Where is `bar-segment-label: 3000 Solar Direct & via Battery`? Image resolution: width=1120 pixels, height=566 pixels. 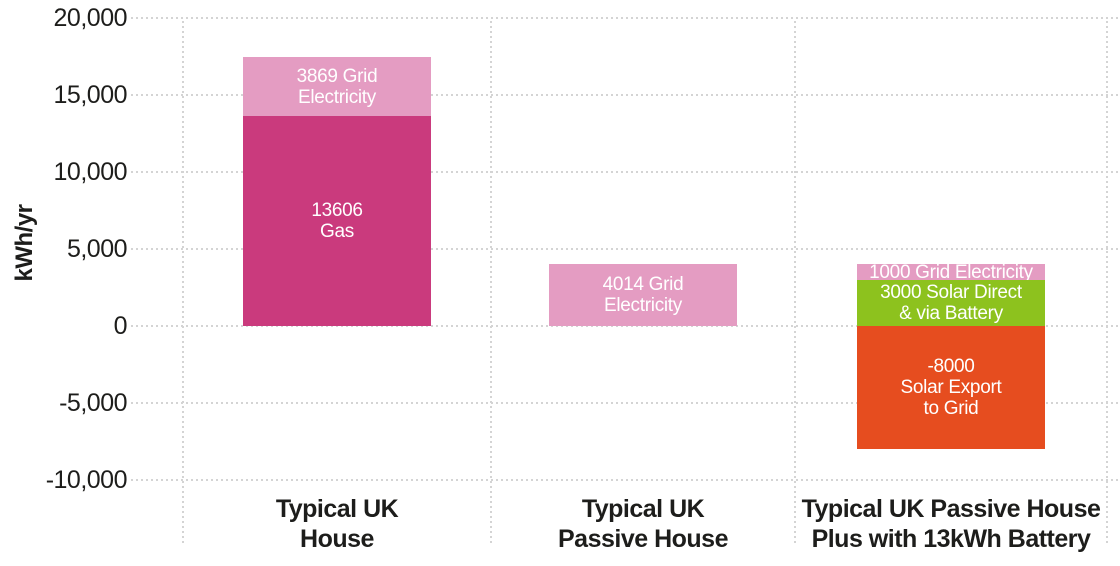
bar-segment-label: 3000 Solar Direct & via Battery is located at coordinates (951, 302).